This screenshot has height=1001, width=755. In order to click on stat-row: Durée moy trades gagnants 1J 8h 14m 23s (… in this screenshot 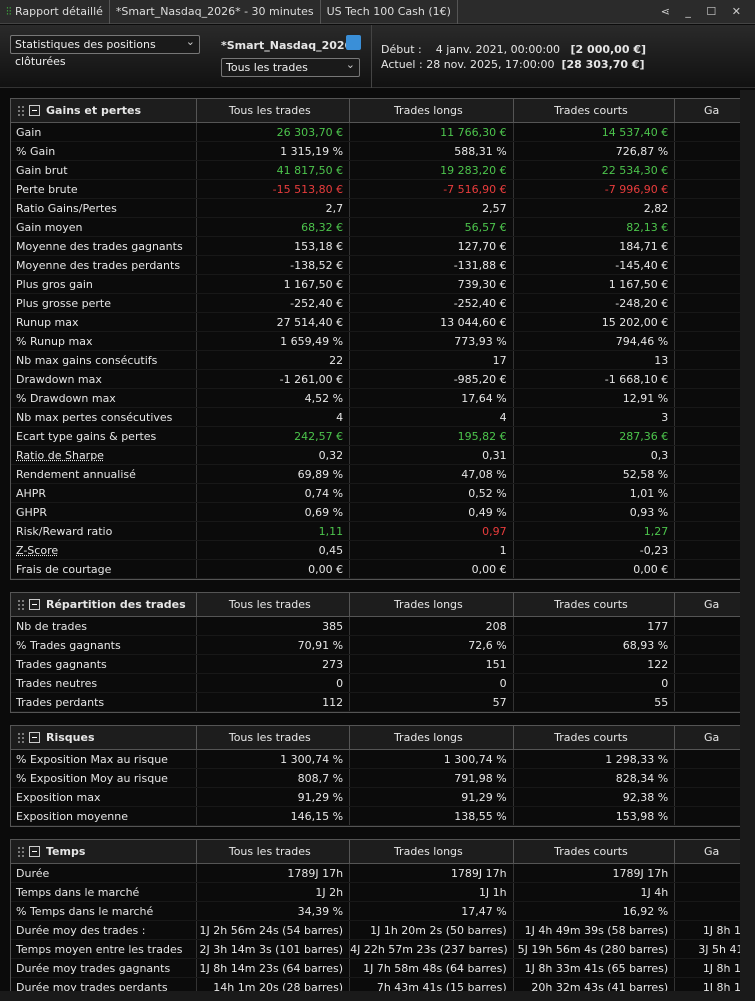, I will do `click(375, 968)`.